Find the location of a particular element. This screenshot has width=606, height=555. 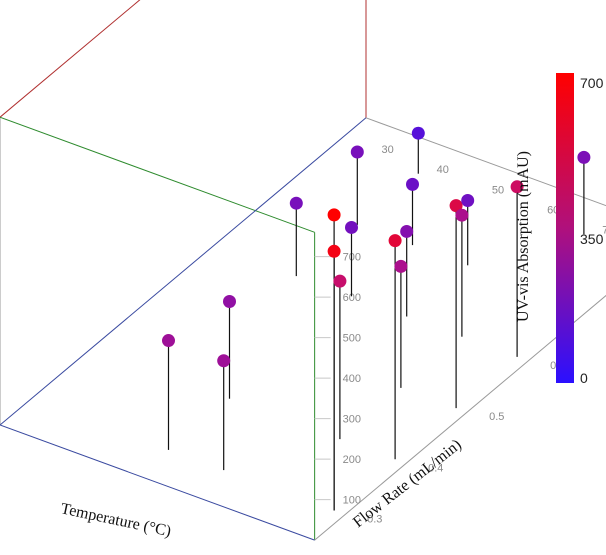

colorbar-min-label: 0 is located at coordinates (584, 378).